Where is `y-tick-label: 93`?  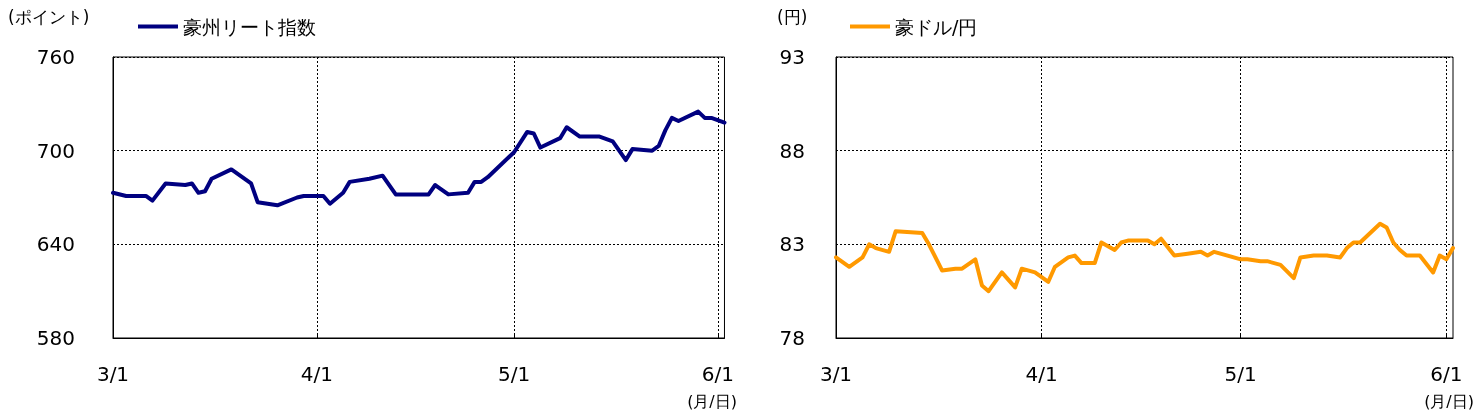 y-tick-label: 93 is located at coordinates (792, 57).